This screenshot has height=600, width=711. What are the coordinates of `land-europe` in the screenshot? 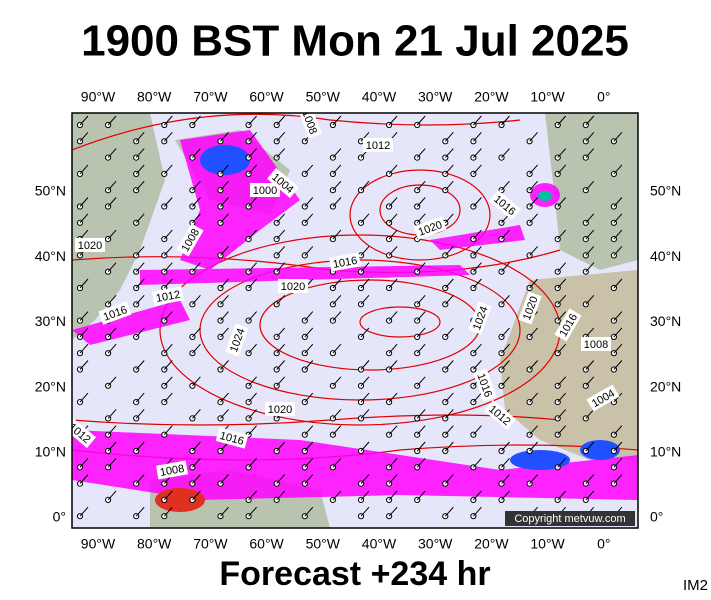 It's located at (591, 191).